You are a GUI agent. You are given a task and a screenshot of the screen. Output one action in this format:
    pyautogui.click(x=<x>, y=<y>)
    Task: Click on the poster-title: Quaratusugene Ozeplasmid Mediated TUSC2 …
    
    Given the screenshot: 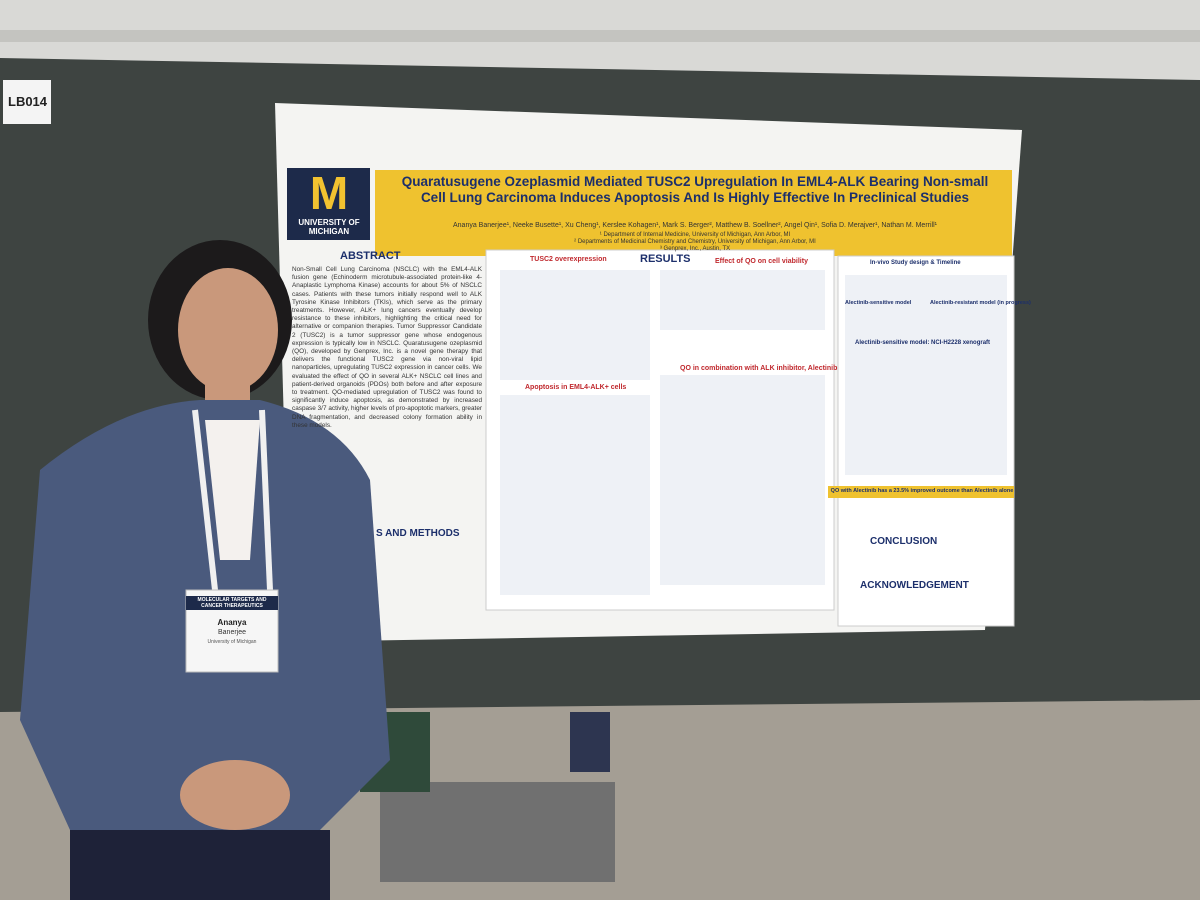 What is the action you would take?
    pyautogui.click(x=695, y=189)
    